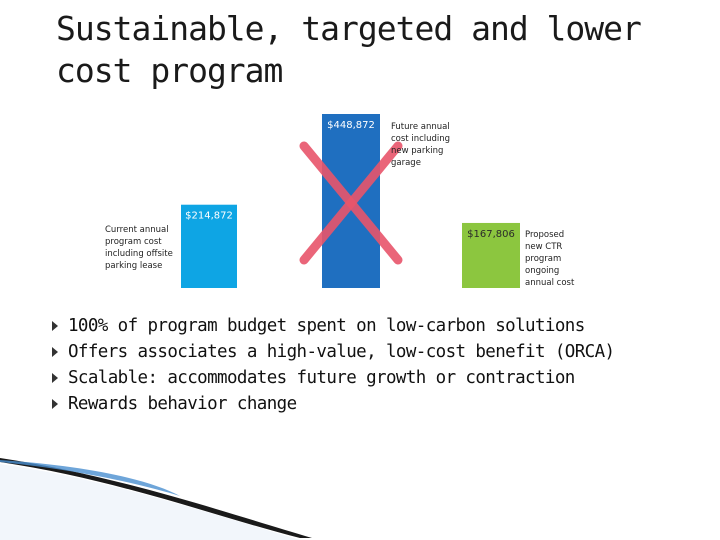 This screenshot has height=540, width=720. Describe the element at coordinates (156, 499) in the screenshot. I see `decorative-swoosh` at that location.